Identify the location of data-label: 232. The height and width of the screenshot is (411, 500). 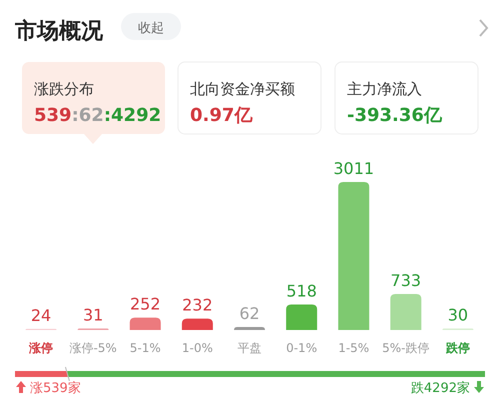
(197, 305).